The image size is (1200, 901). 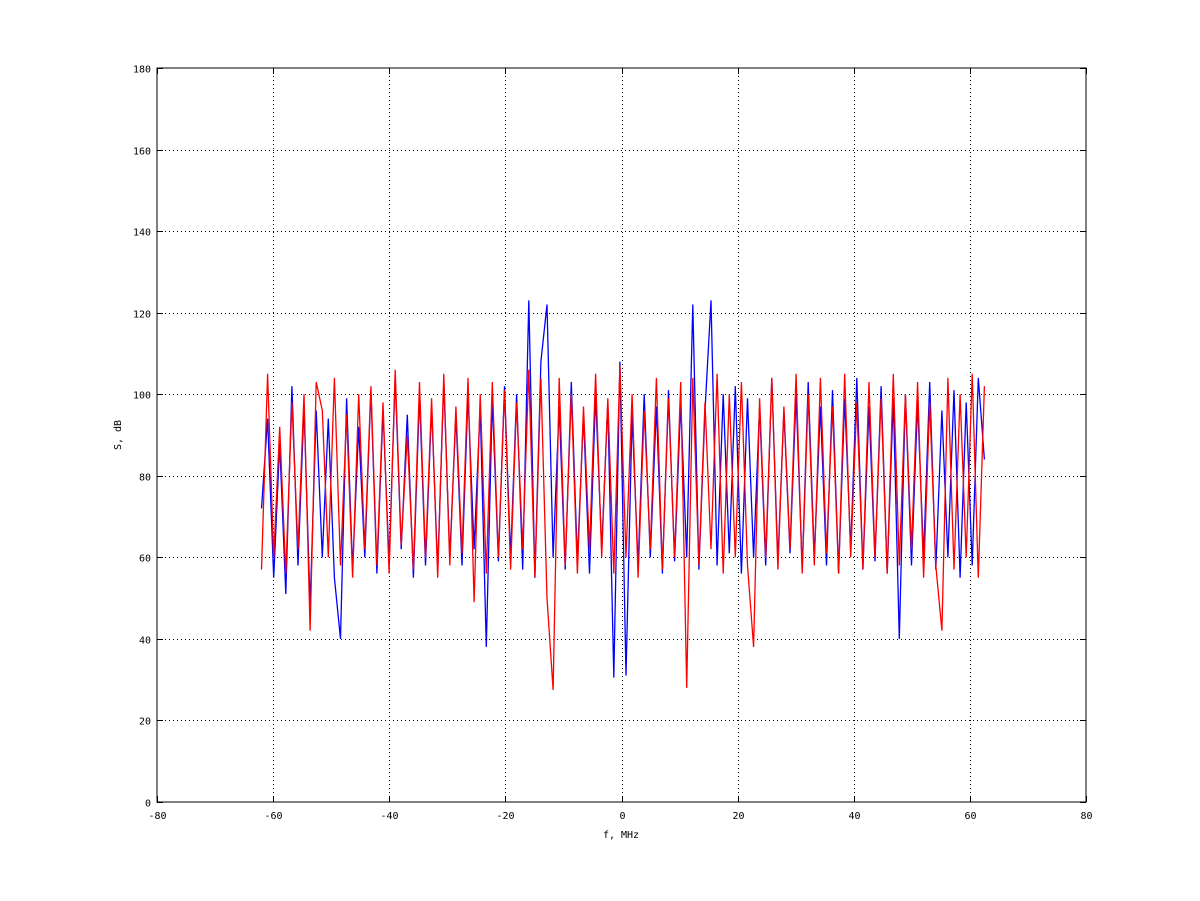 What do you see at coordinates (505, 816) in the screenshot?
I see `x-tick-label: -20` at bounding box center [505, 816].